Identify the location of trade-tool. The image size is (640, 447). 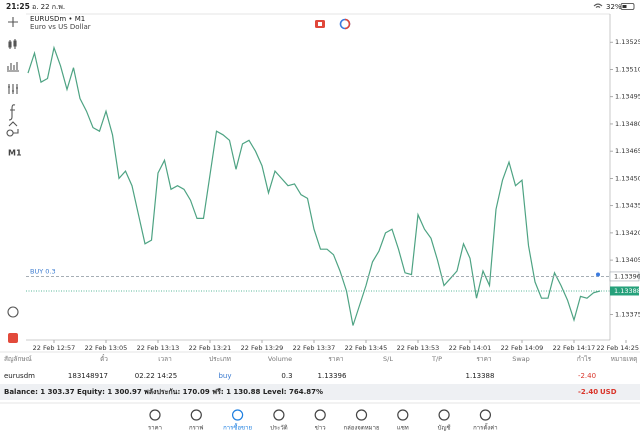
(13, 312).